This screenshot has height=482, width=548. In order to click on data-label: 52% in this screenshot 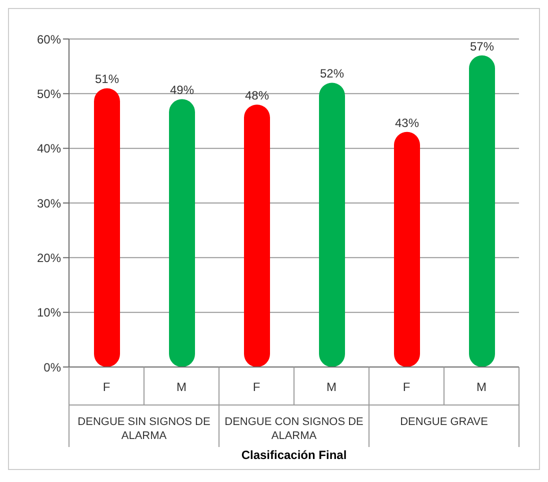, I will do `click(332, 73)`.